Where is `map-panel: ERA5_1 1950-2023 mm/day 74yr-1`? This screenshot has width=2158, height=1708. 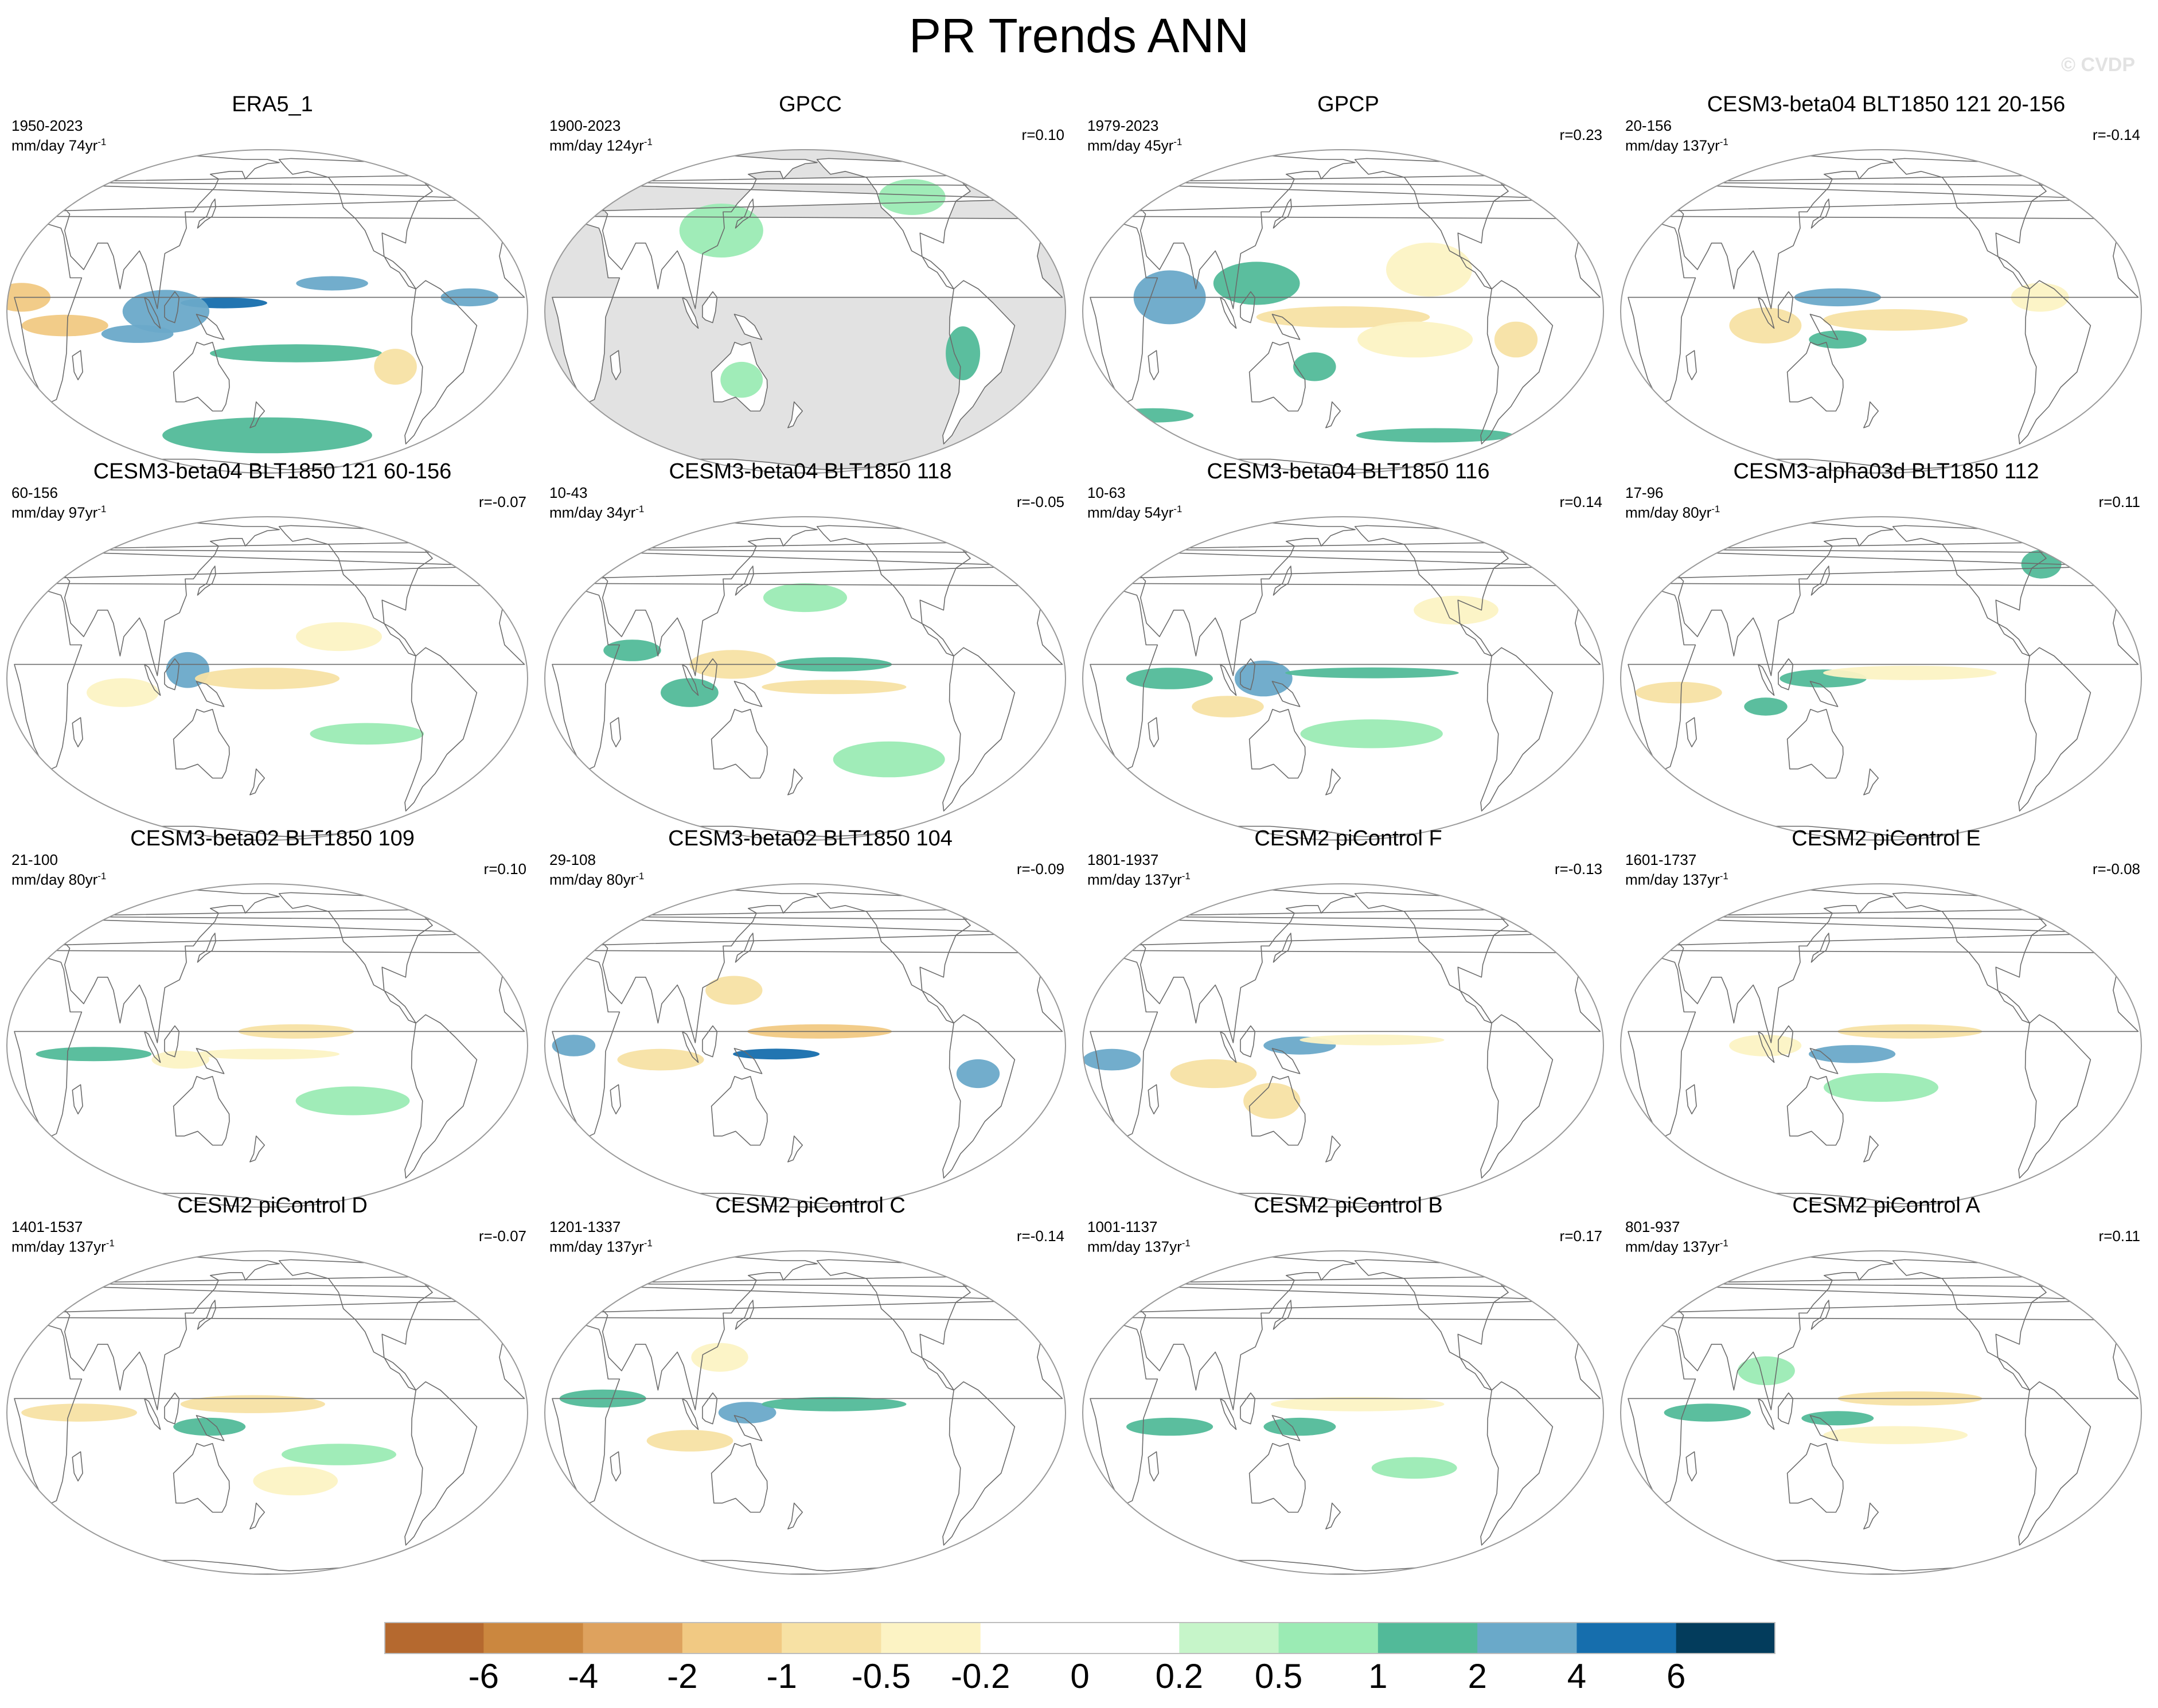 map-panel: ERA5_1 1950-2023 mm/day 74yr-1 is located at coordinates (272, 283).